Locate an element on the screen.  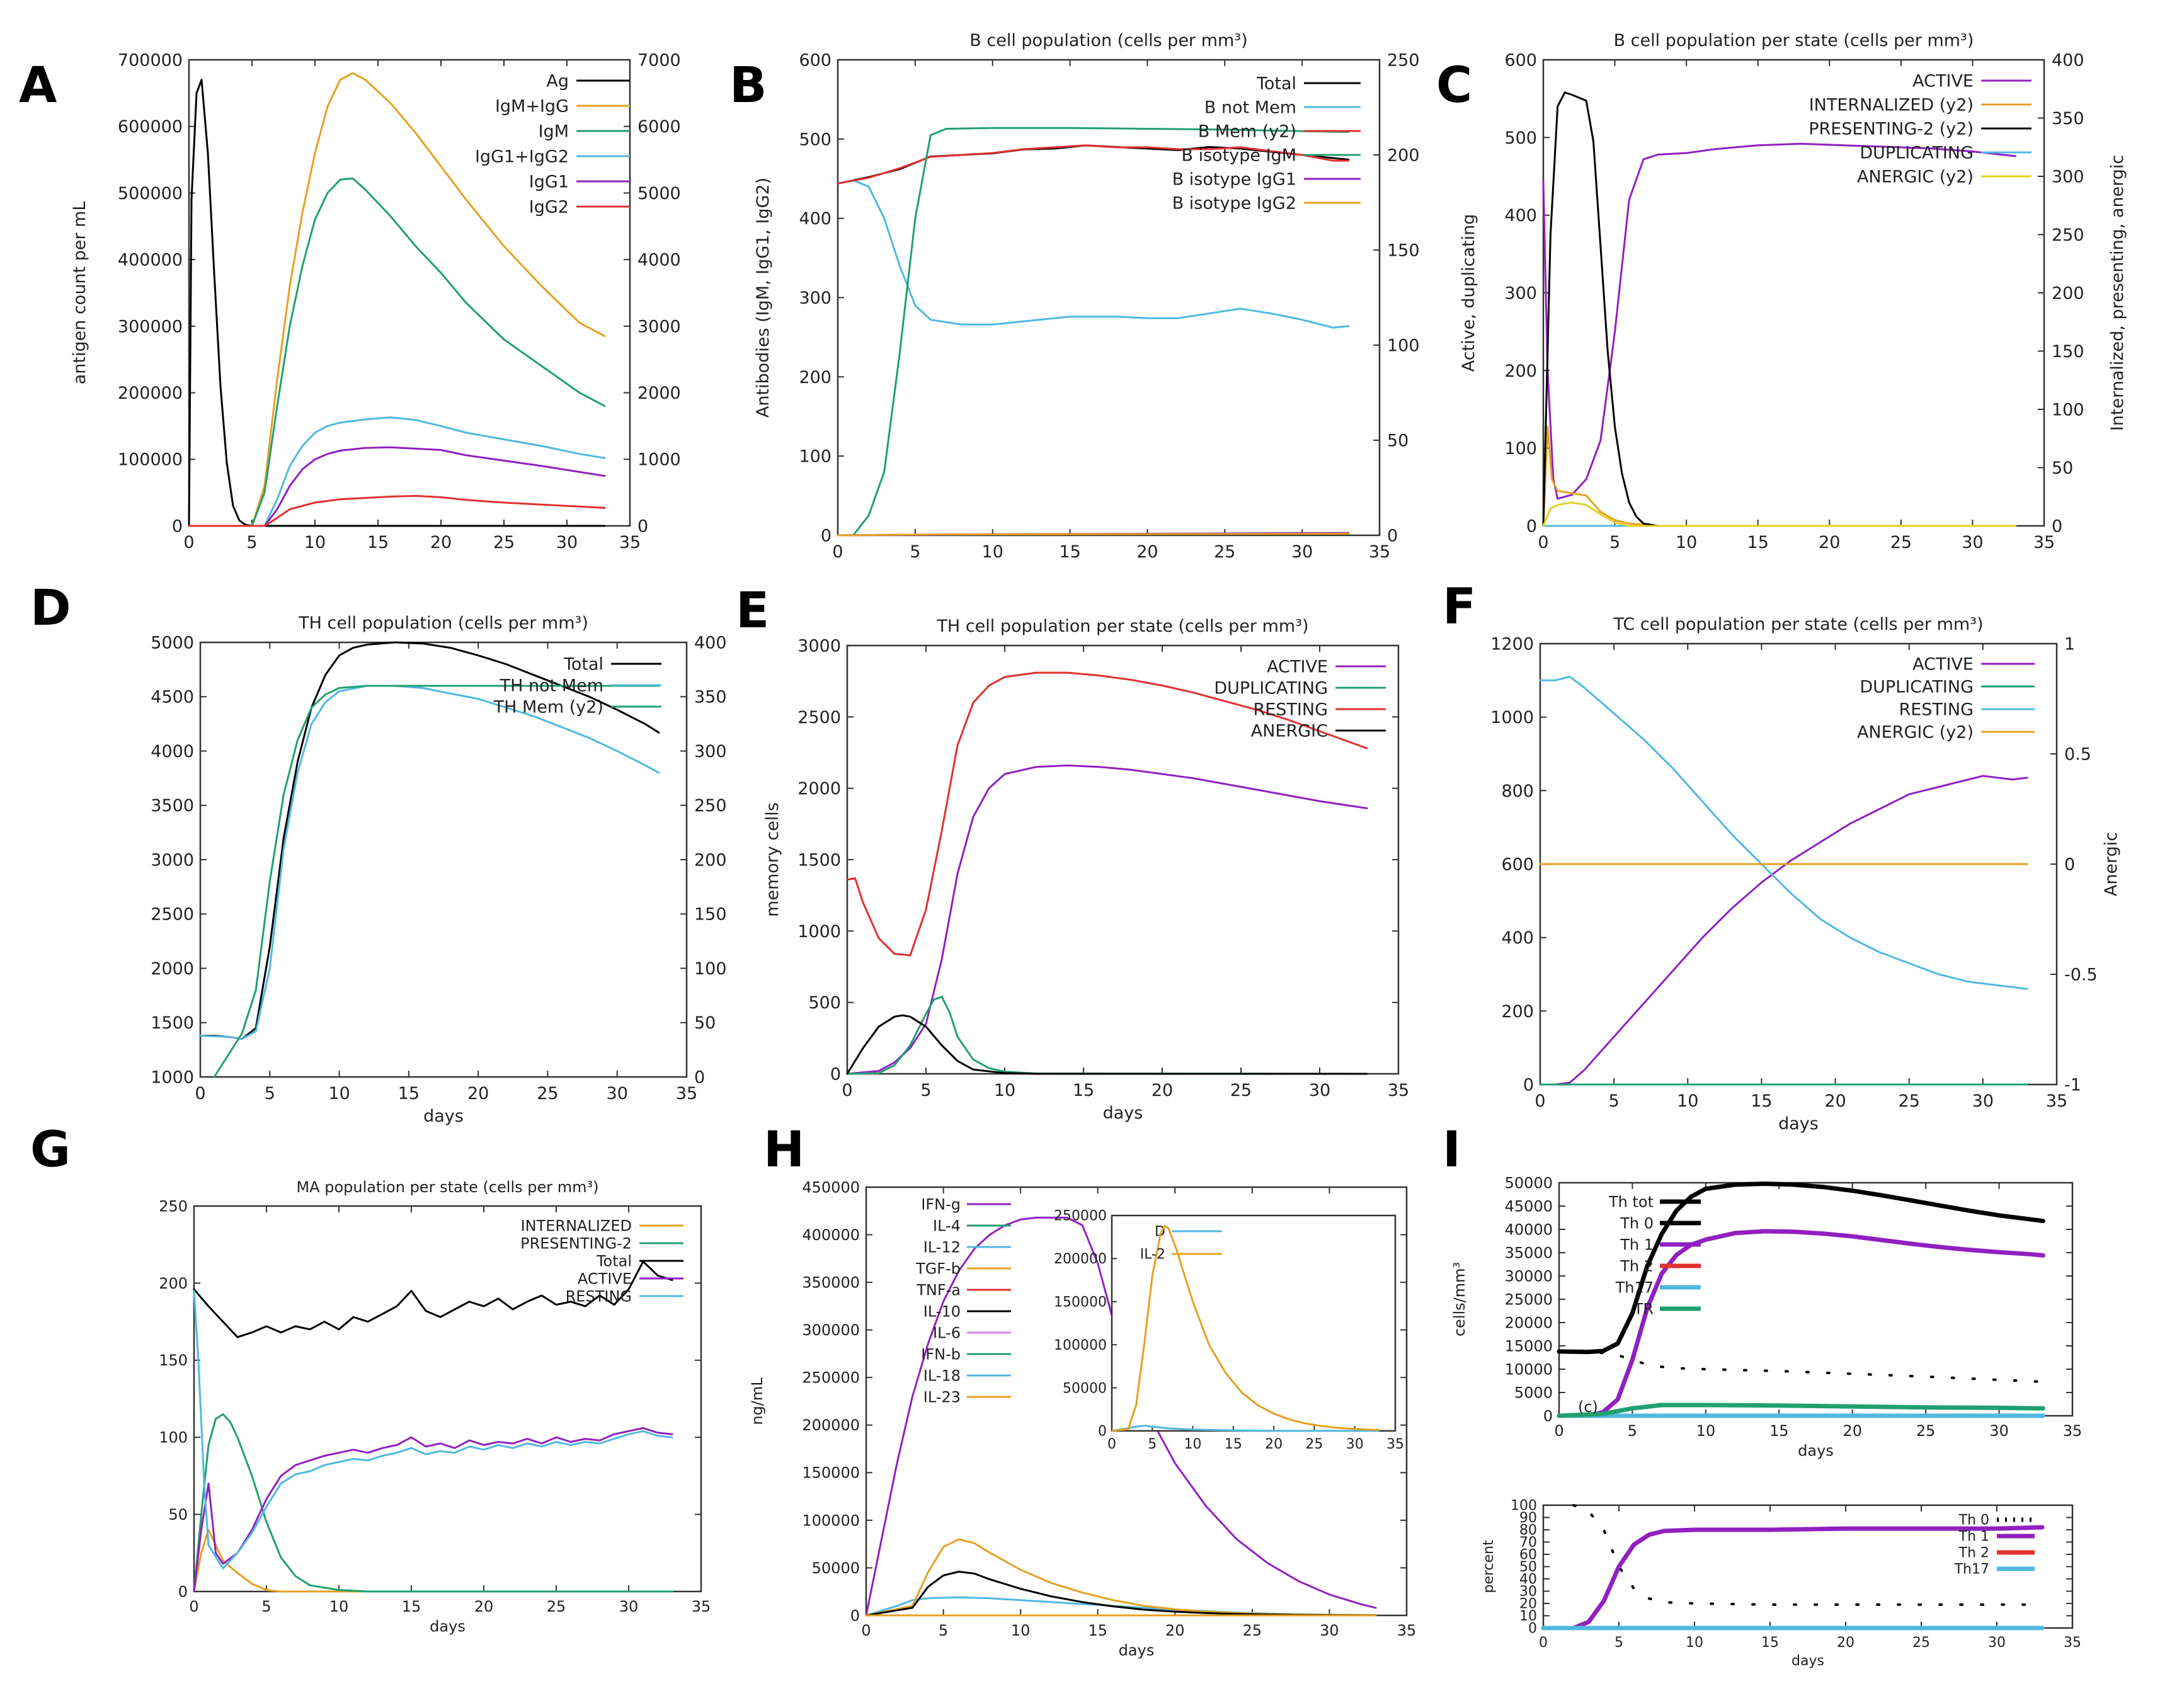
series-line-total is located at coordinates (429, 841).